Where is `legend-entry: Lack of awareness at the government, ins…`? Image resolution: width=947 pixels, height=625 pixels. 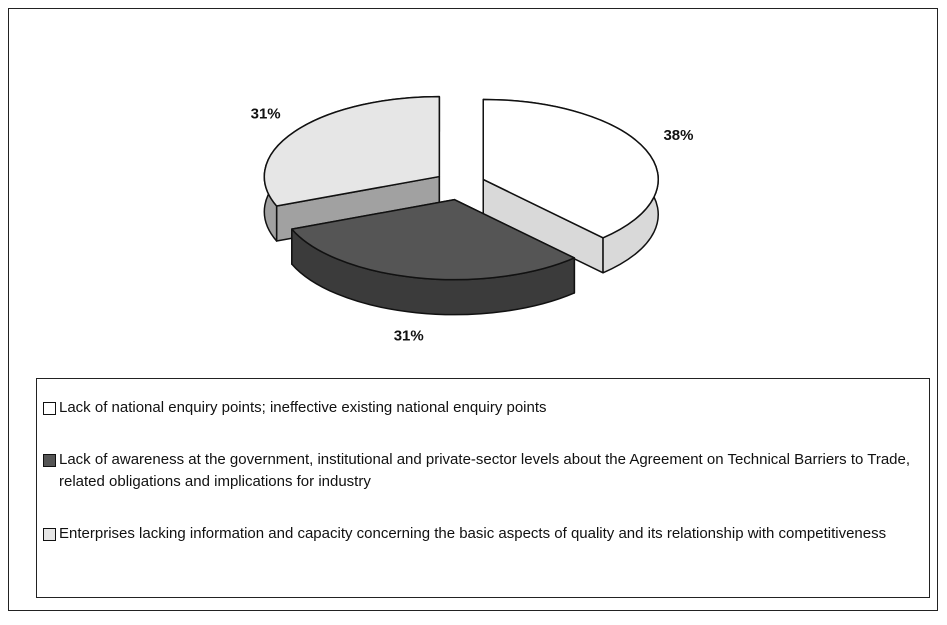
legend-entry: Lack of awareness at the government, ins… is located at coordinates (482, 471).